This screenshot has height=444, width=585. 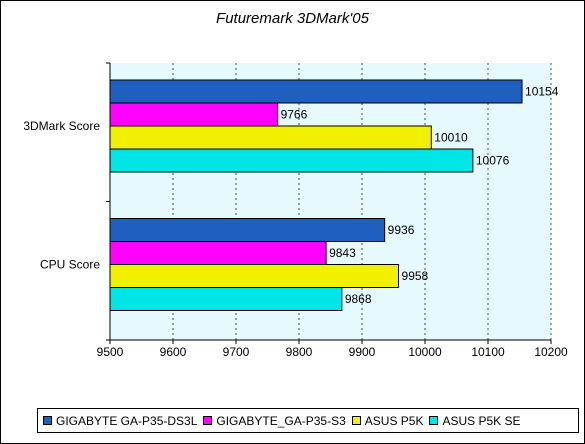 What do you see at coordinates (236, 352) in the screenshot?
I see `x-tick-label: 9700` at bounding box center [236, 352].